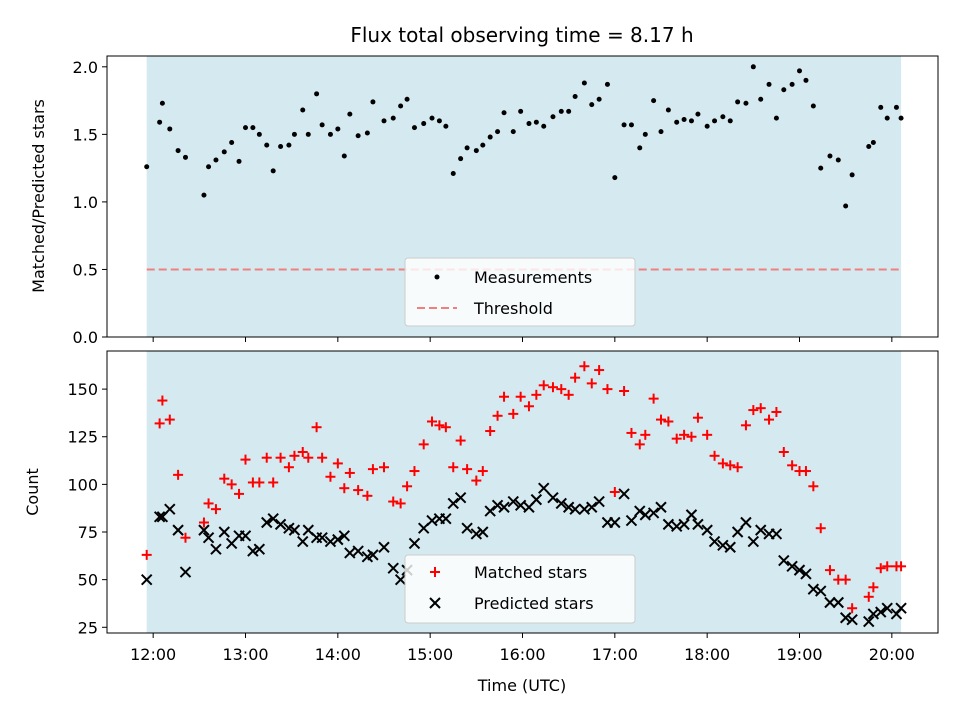  Describe the element at coordinates (82, 389) in the screenshot. I see `bottom-y-tick-label: 150` at that location.